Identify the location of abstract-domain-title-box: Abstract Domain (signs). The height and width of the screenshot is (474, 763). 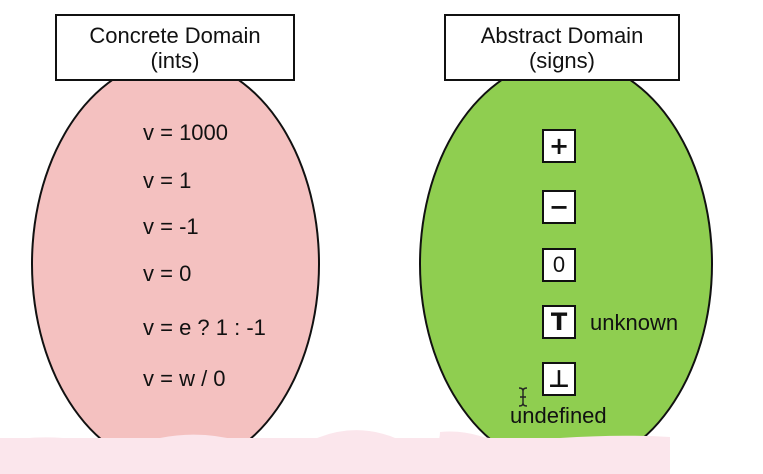
(562, 47).